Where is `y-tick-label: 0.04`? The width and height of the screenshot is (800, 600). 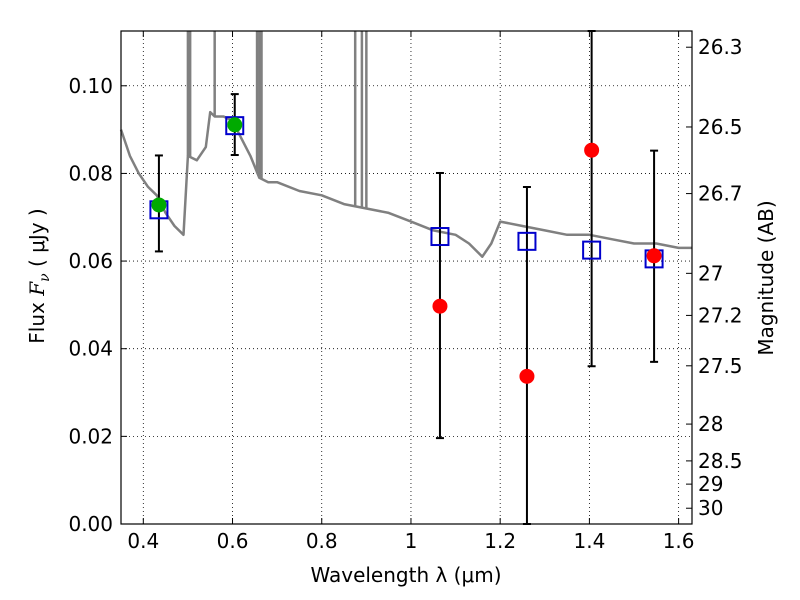
y-tick-label: 0.04 is located at coordinates (90, 349).